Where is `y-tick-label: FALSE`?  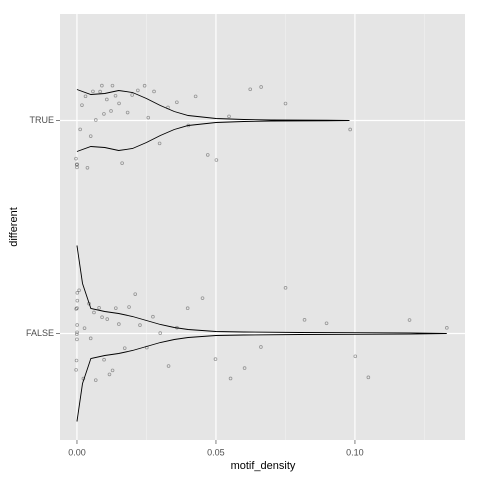
y-tick-label: FALSE is located at coordinates (40, 333).